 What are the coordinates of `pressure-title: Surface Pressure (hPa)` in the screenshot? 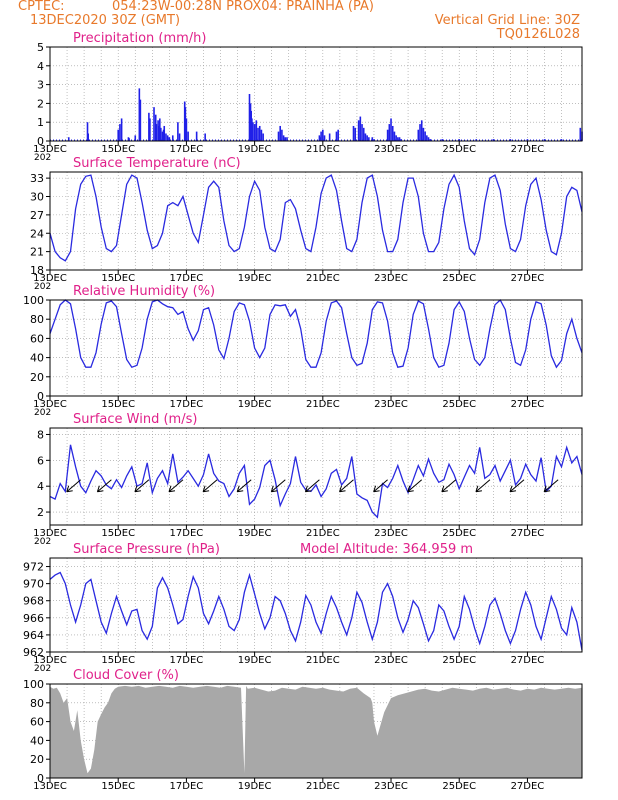 It's located at (146, 549).